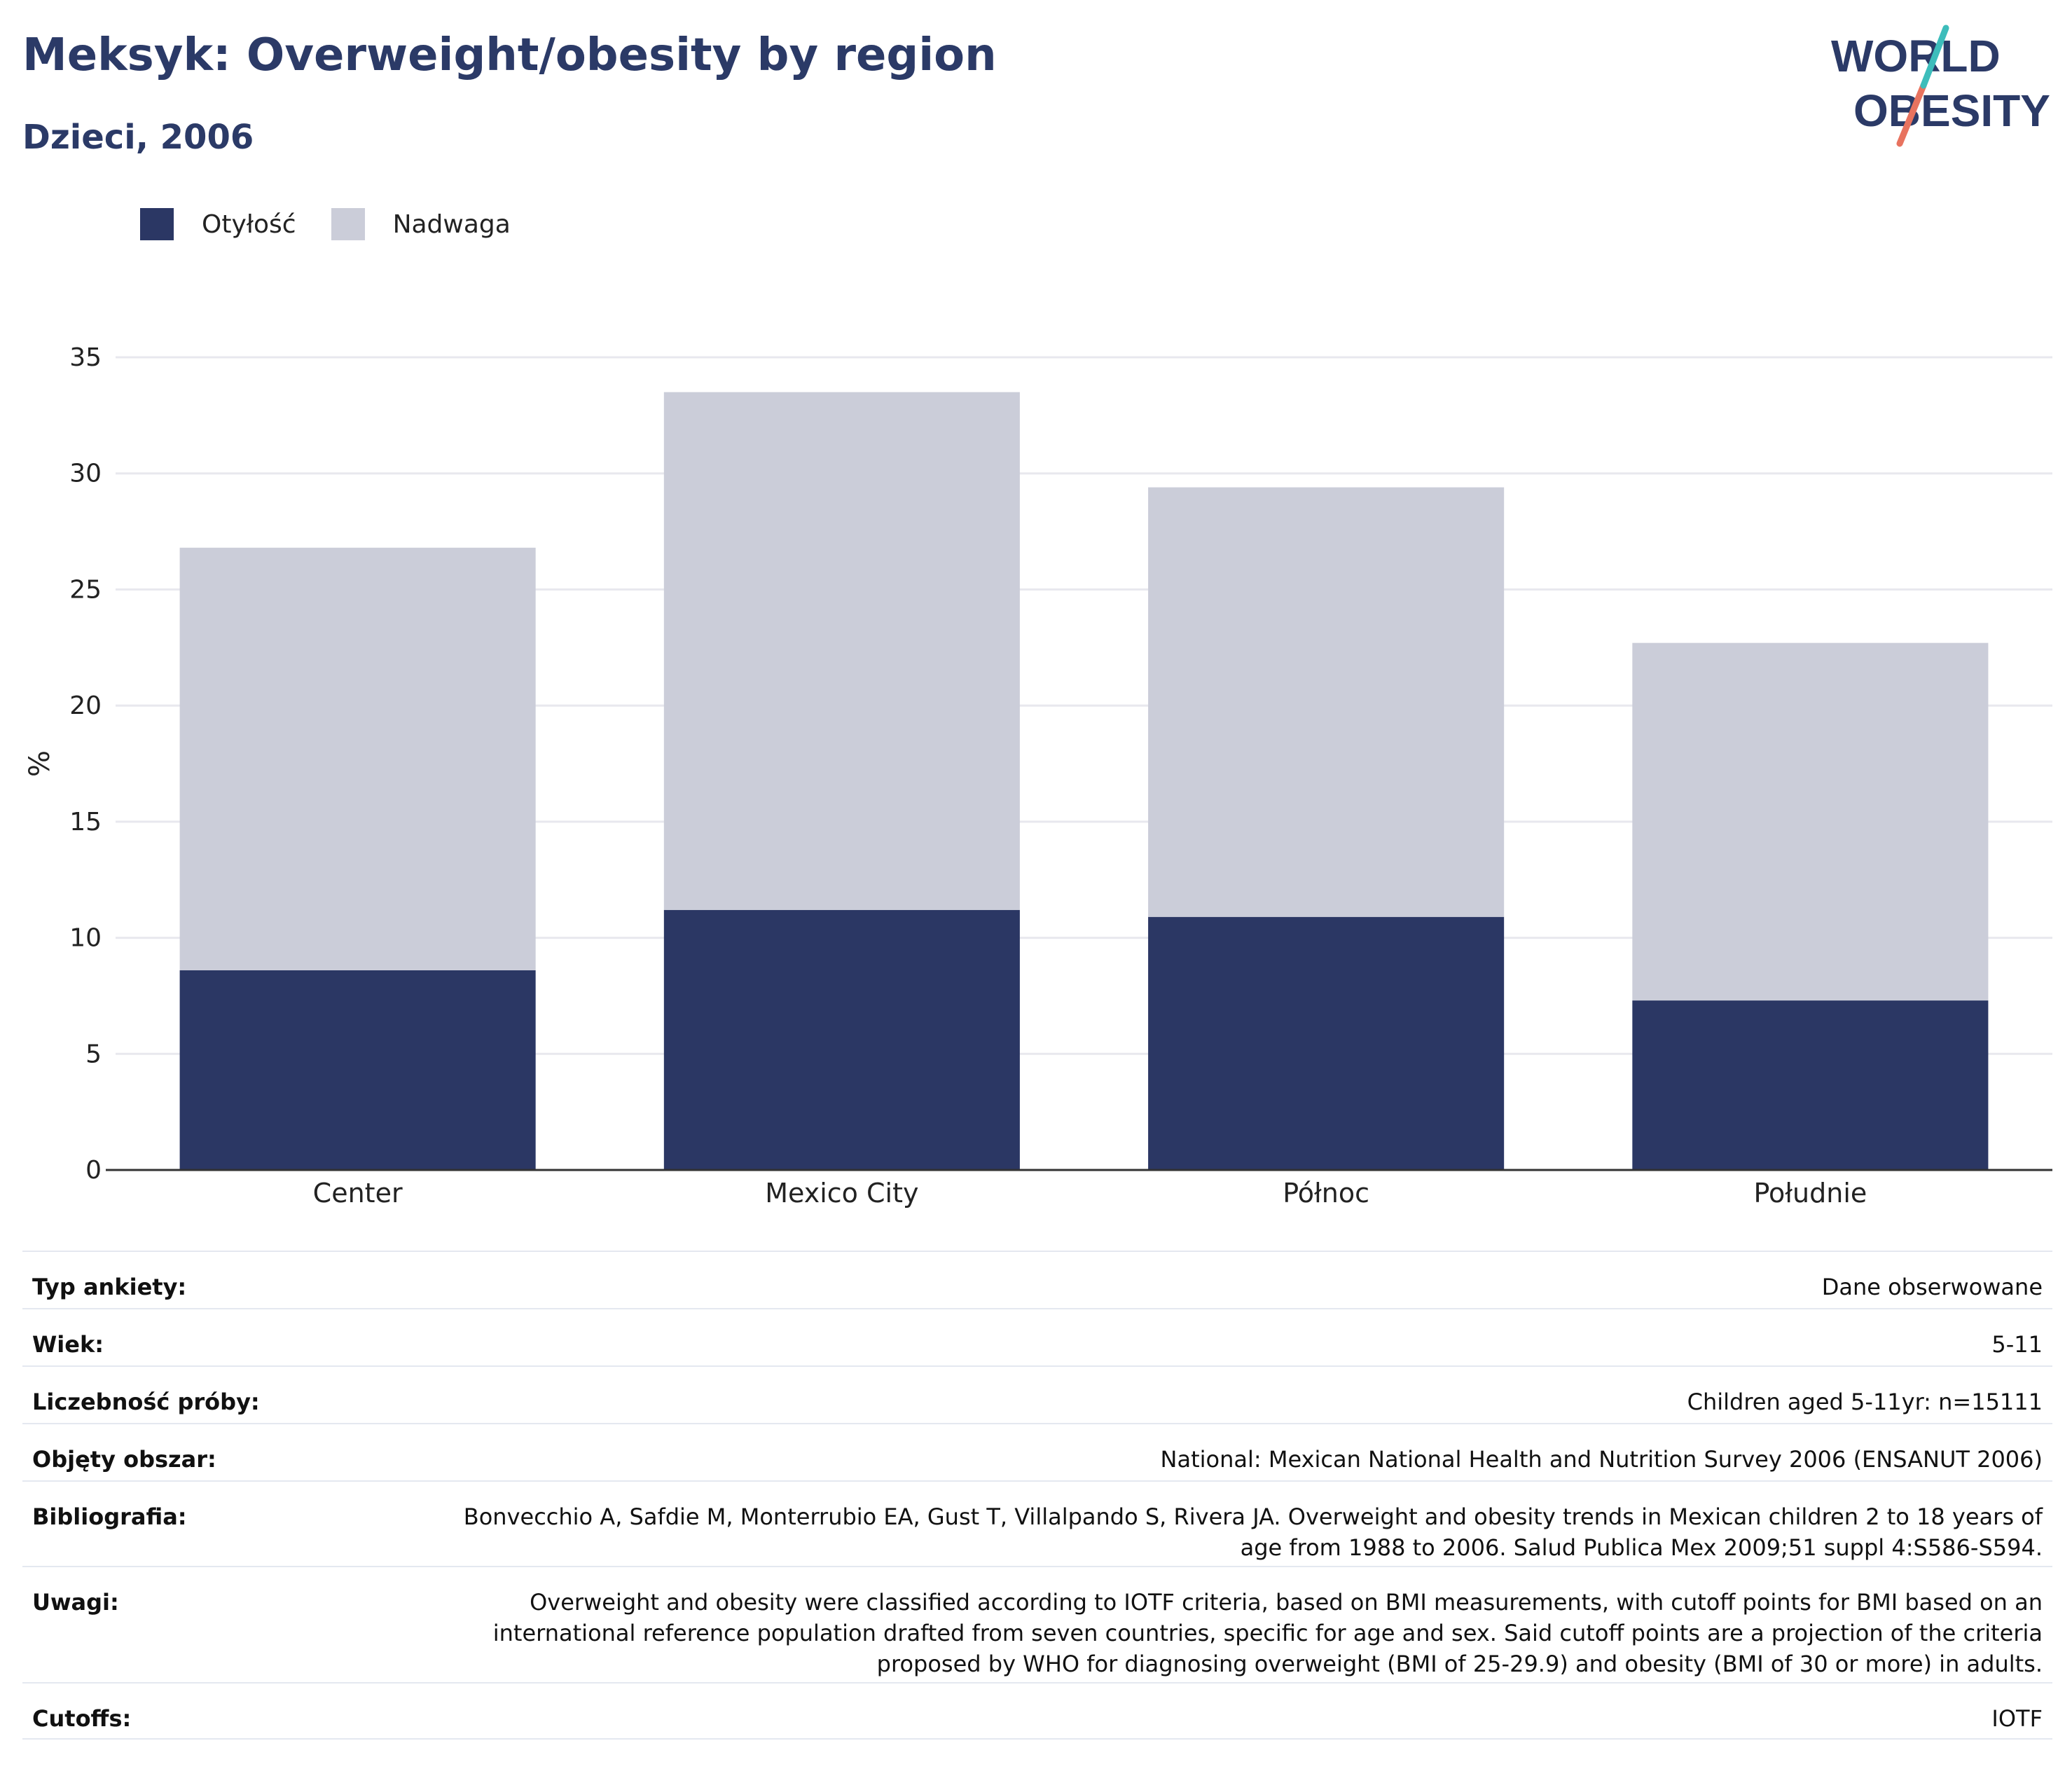 Image resolution: width=2072 pixels, height=1783 pixels. Describe the element at coordinates (1952, 110) in the screenshot. I see `logo-line-2: OBESITY` at that location.